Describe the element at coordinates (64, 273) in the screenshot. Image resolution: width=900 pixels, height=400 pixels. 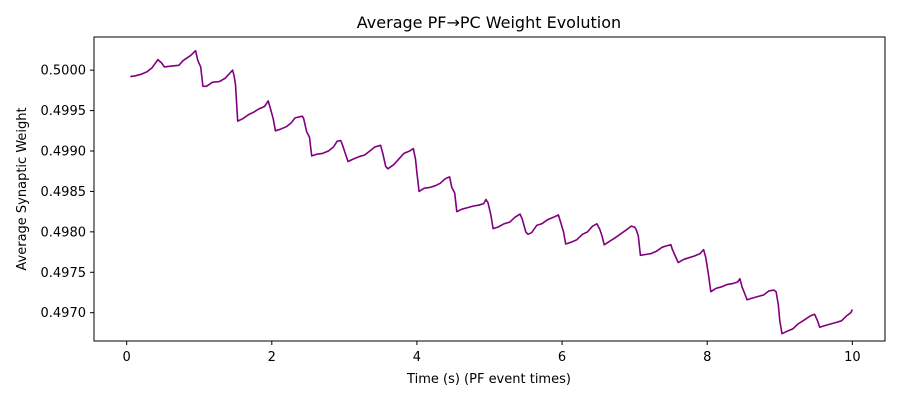
I see `y-tick-label: 0.4975` at that location.